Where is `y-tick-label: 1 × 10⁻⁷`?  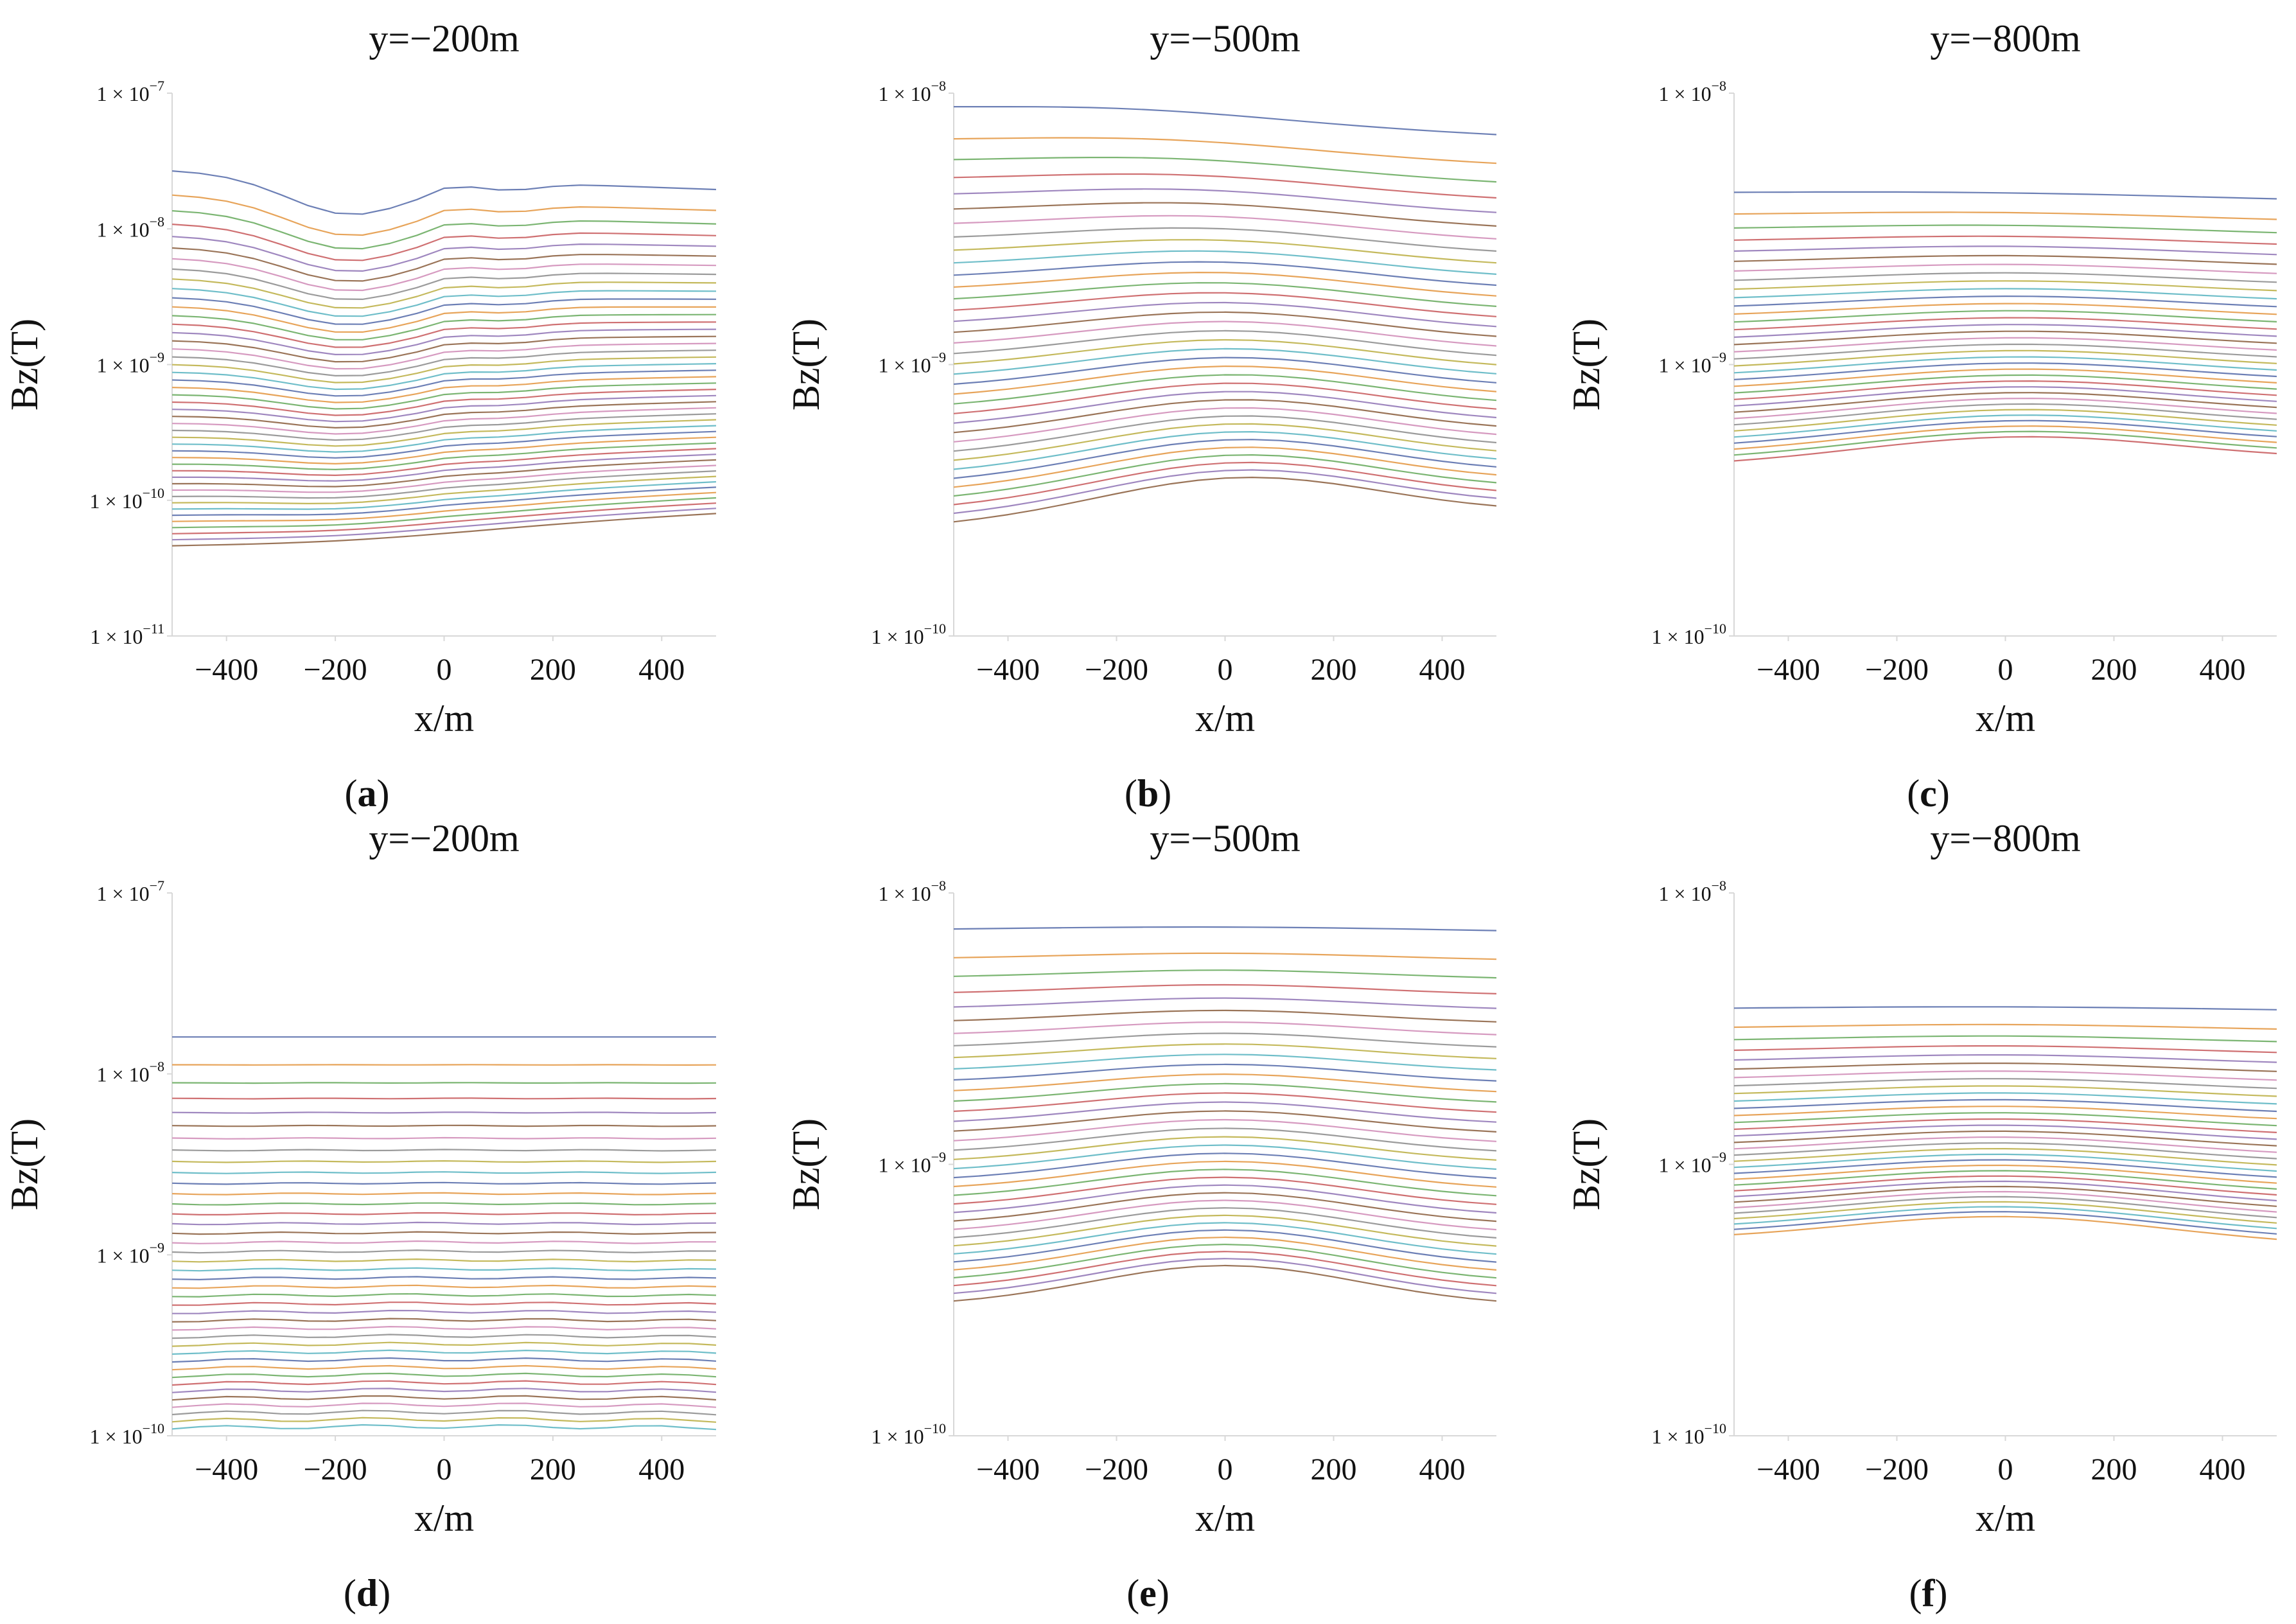
y-tick-label: 1 × 10⁻⁷ is located at coordinates (130, 91).